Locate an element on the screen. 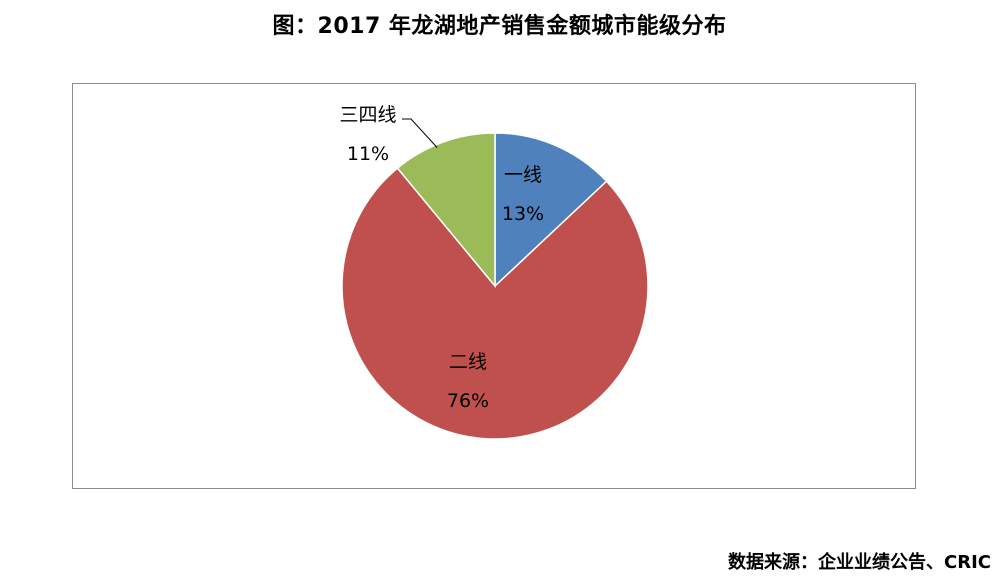  chart-title: 图：2017 年龙湖地产销售金额城市能级分布 is located at coordinates (499, 26).